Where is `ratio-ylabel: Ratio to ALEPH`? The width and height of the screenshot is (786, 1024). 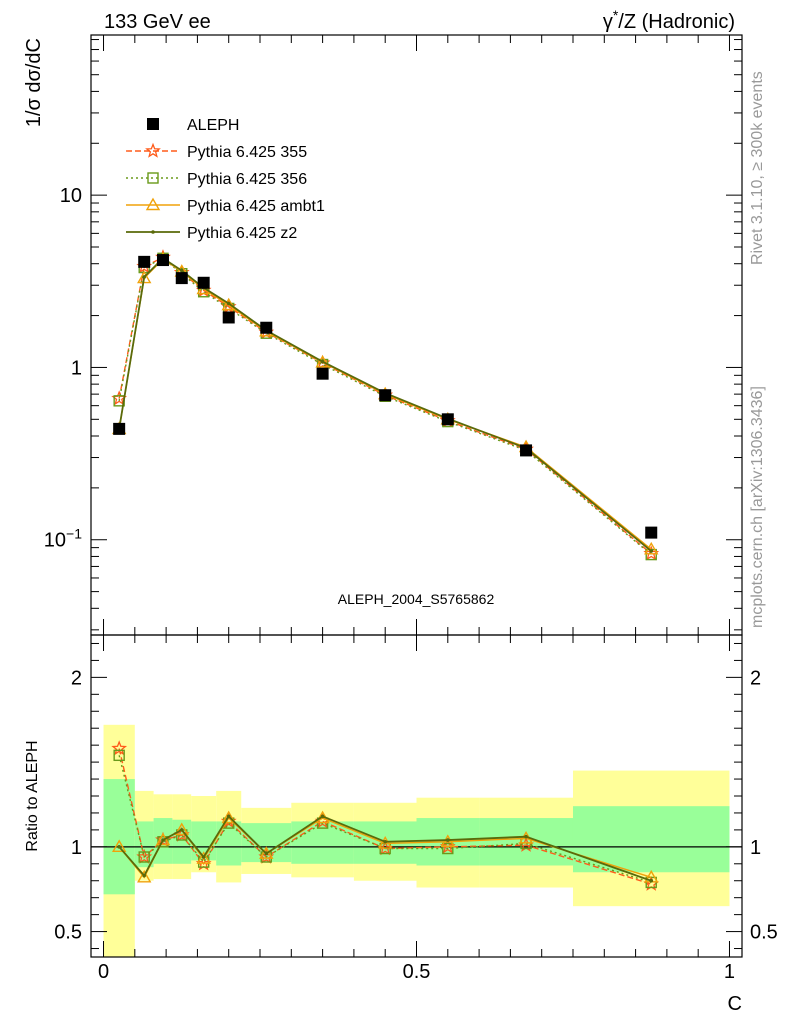 ratio-ylabel: Ratio to ALEPH is located at coordinates (32, 795).